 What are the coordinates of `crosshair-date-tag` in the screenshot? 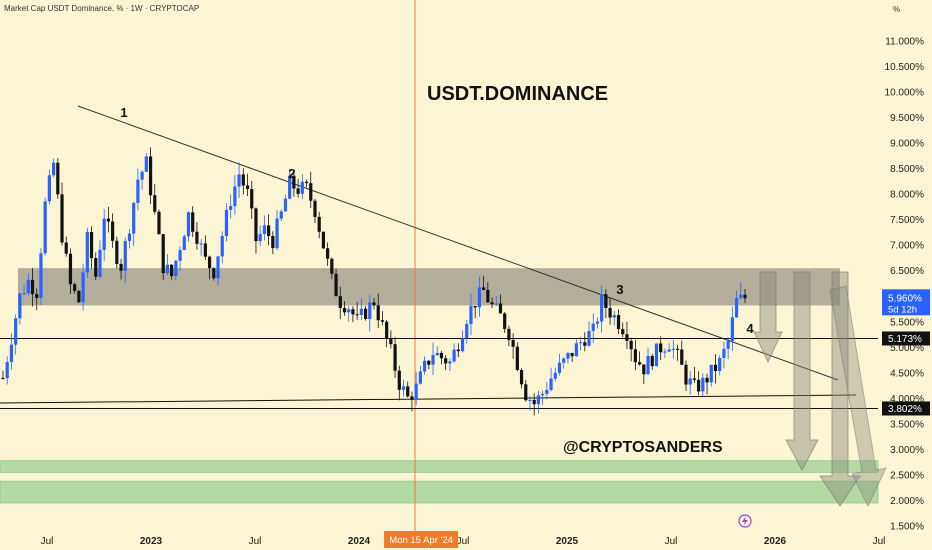 It's located at (421, 539).